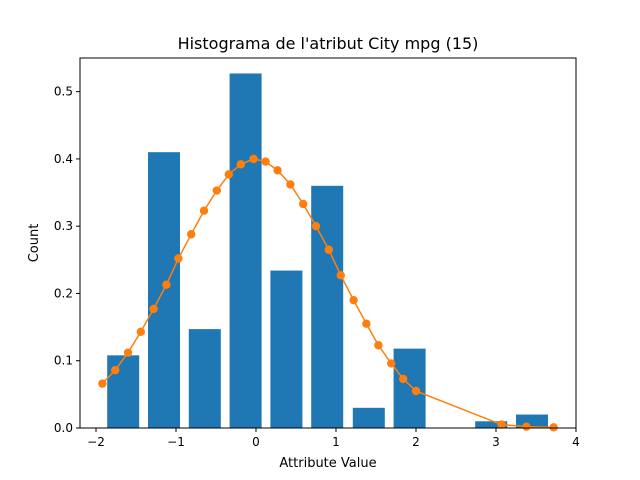 The width and height of the screenshot is (640, 480). I want to click on x-tick-label: 1, so click(336, 442).